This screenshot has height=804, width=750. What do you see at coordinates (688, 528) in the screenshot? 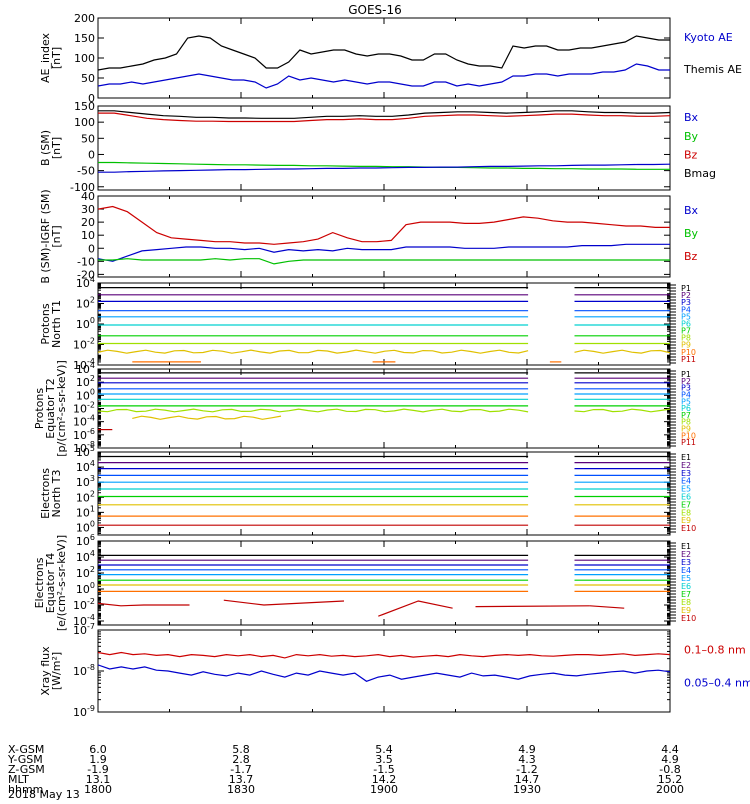
I see `legend-entry: E10` at bounding box center [688, 528].